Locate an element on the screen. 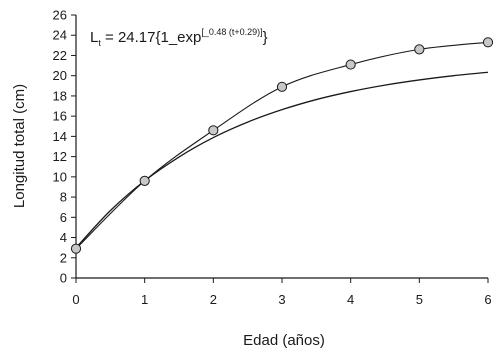  x-tick-label: 3 is located at coordinates (281, 299).